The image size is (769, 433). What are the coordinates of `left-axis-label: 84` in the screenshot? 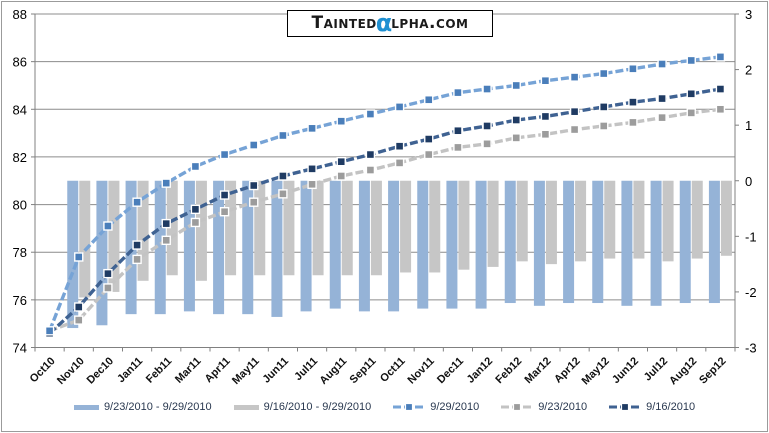 It's located at (20, 109).